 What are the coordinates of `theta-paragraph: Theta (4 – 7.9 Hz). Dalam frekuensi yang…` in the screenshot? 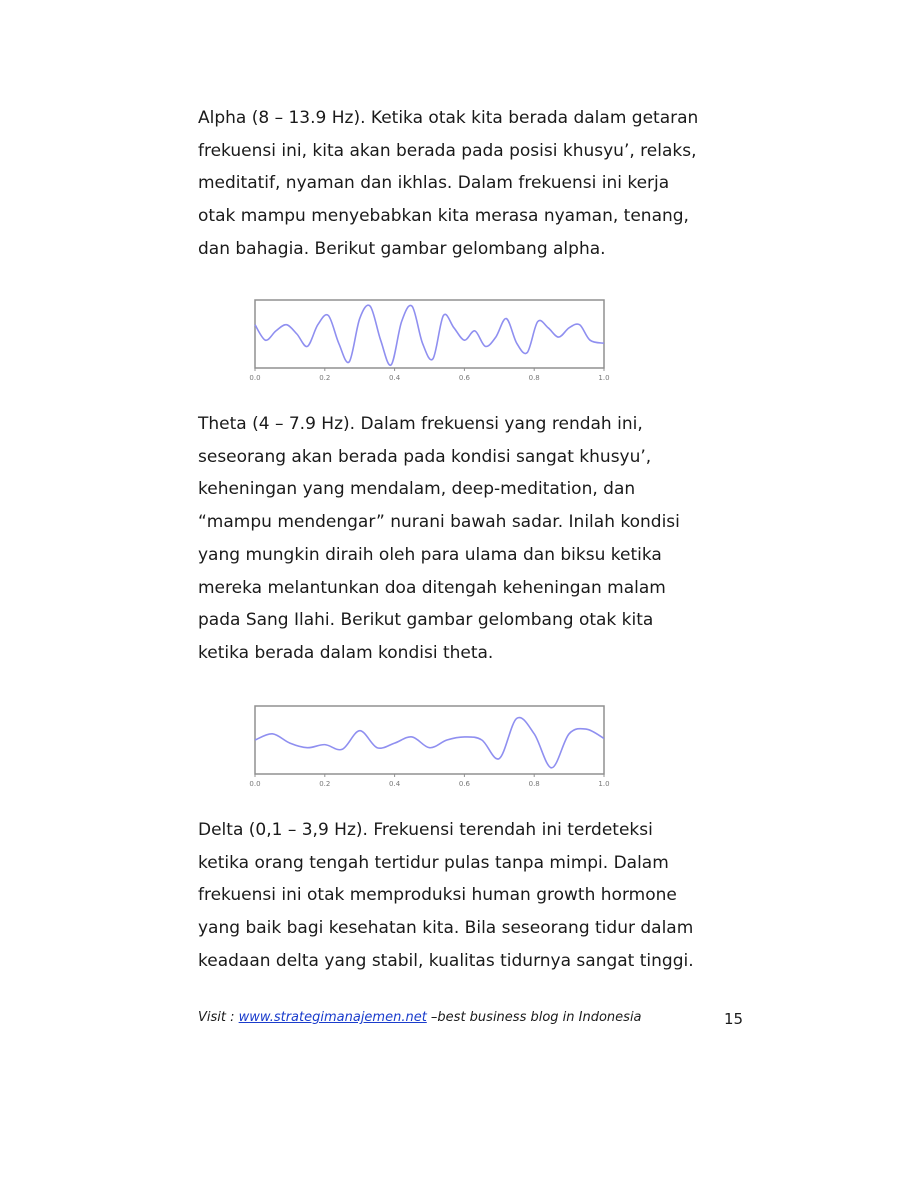 It's located at (478, 539).